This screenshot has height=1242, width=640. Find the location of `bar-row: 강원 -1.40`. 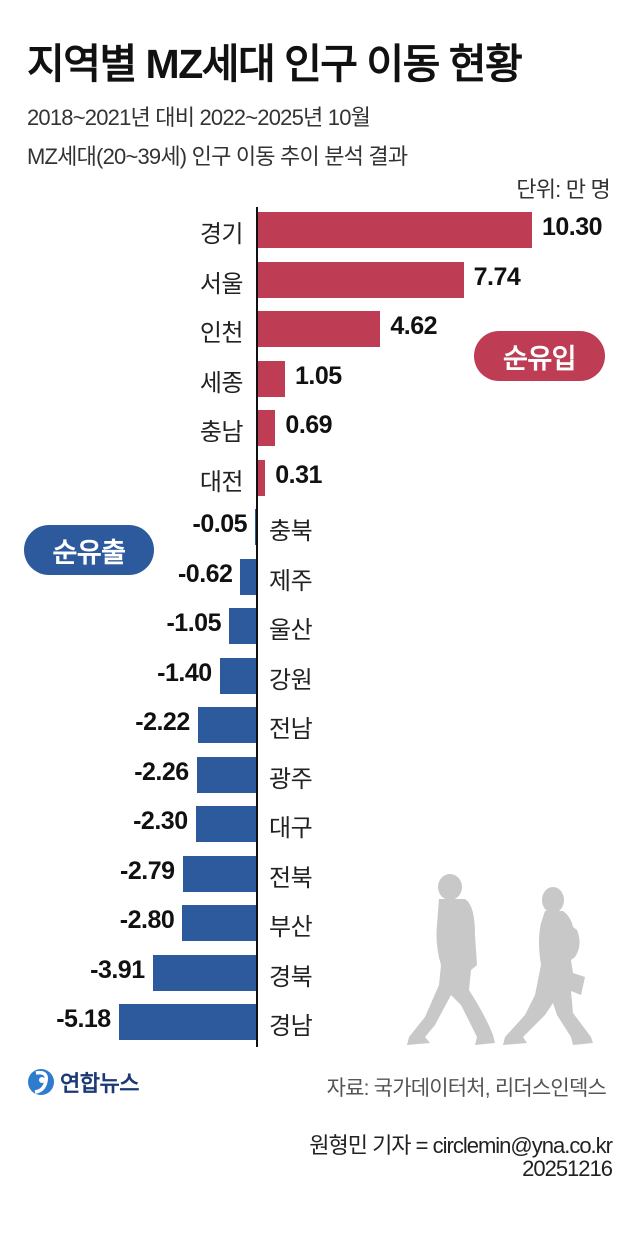

bar-row: 강원 -1.40 is located at coordinates (320, 675).